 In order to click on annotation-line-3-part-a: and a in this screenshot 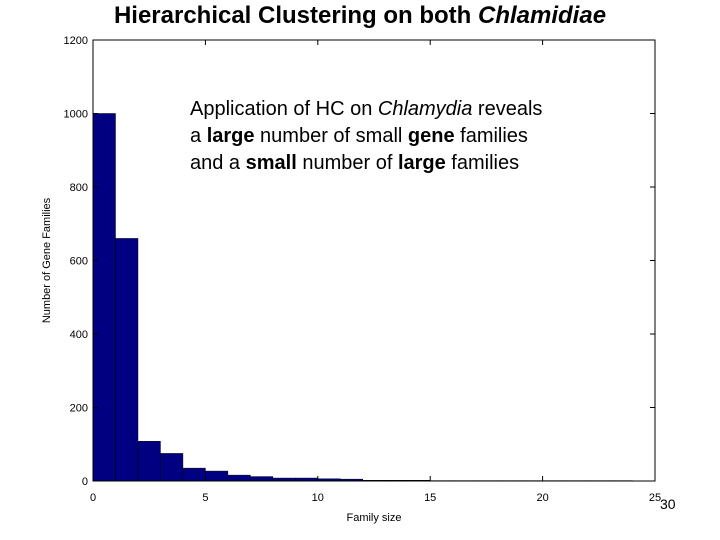, I will do `click(218, 163)`.